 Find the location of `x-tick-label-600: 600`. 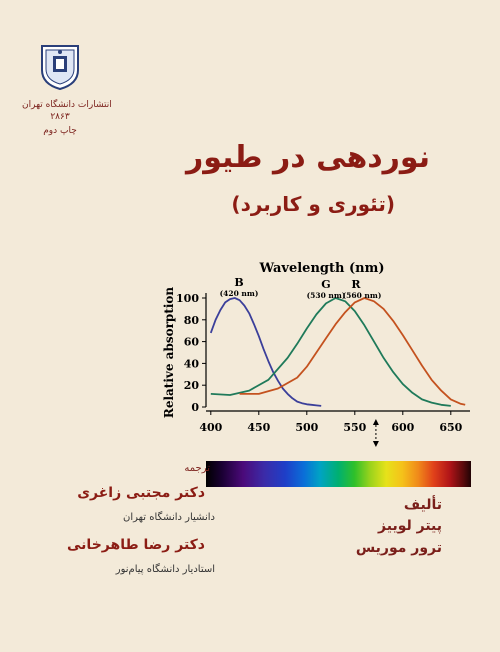

x-tick-label-600: 600 is located at coordinates (402, 427).